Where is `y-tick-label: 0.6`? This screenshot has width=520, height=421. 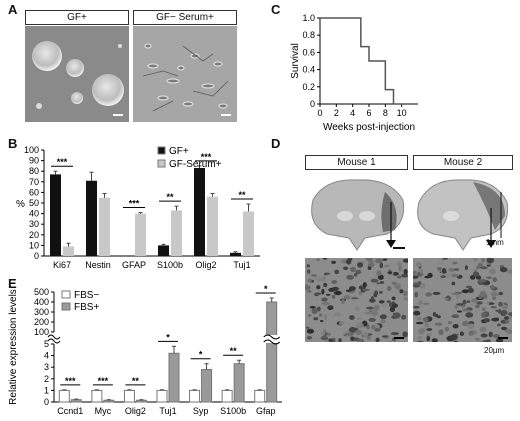
y-tick-label: 0.6 is located at coordinates (308, 52).